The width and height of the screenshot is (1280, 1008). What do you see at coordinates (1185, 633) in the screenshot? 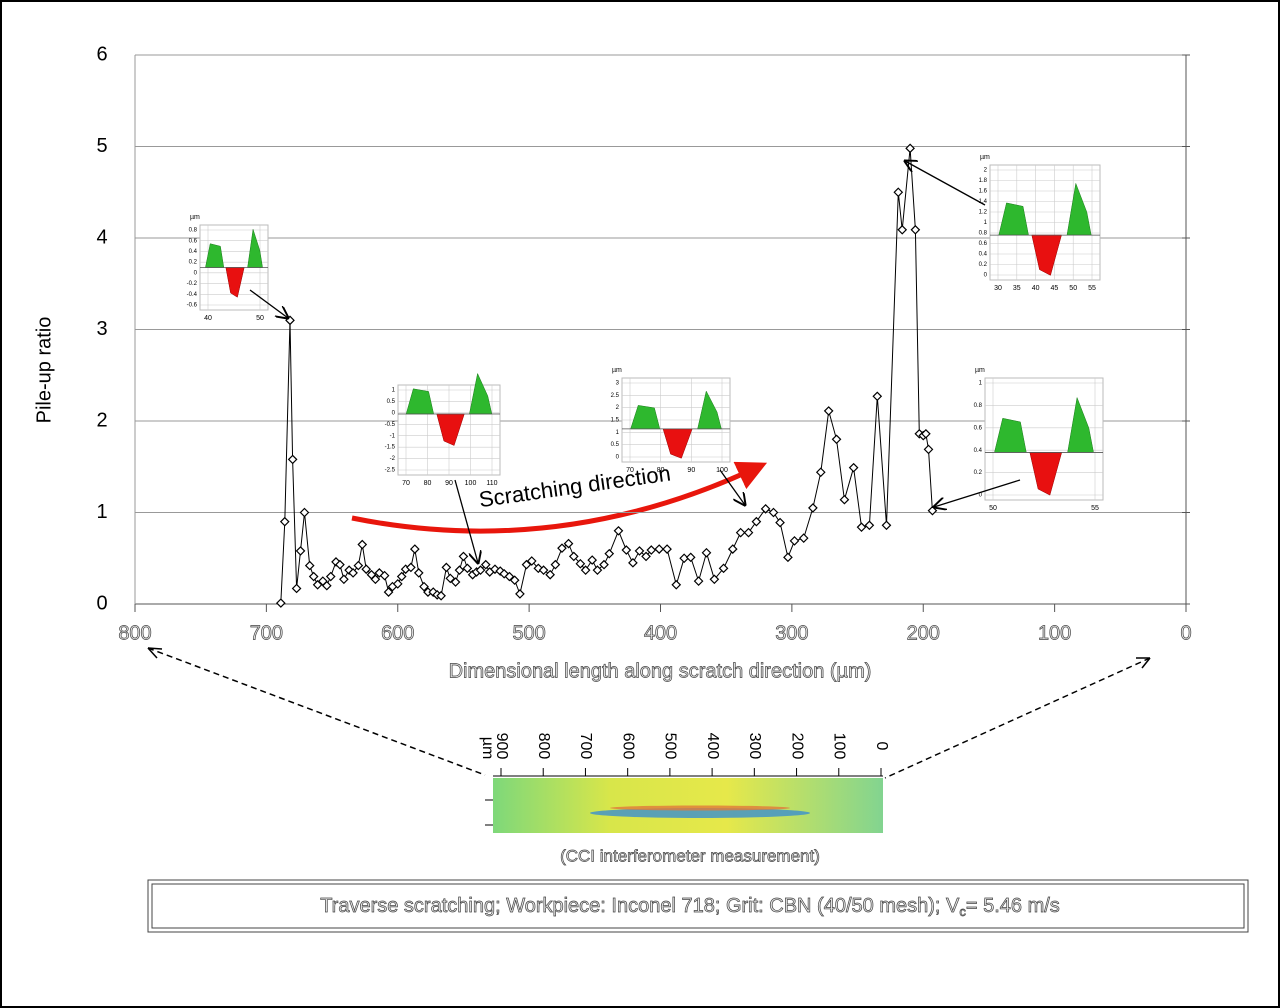
I see `x-tick-label: 0` at bounding box center [1185, 633].